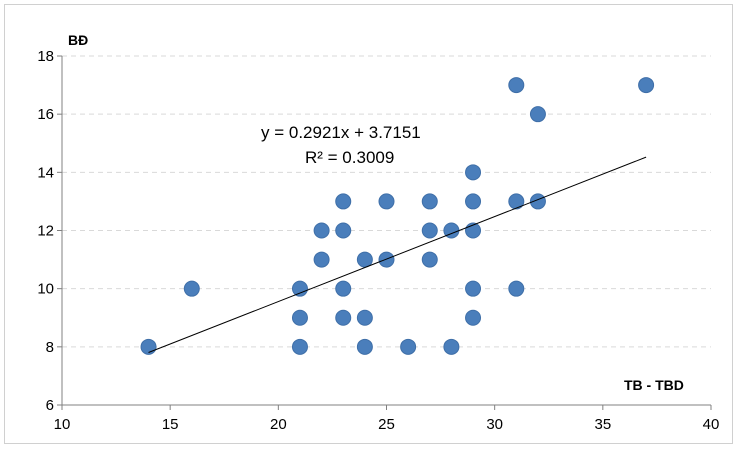 Image resolution: width=739 pixels, height=449 pixels. What do you see at coordinates (386, 424) in the screenshot?
I see `x-tick-label: 25` at bounding box center [386, 424].